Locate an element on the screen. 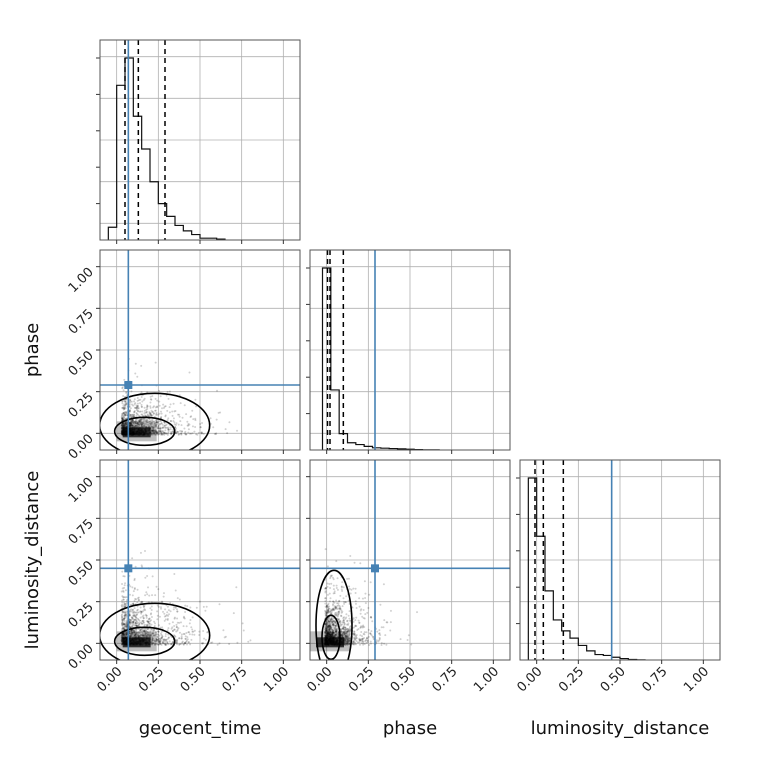 This screenshot has width=760, height=760. injection-marker is located at coordinates (128, 385).